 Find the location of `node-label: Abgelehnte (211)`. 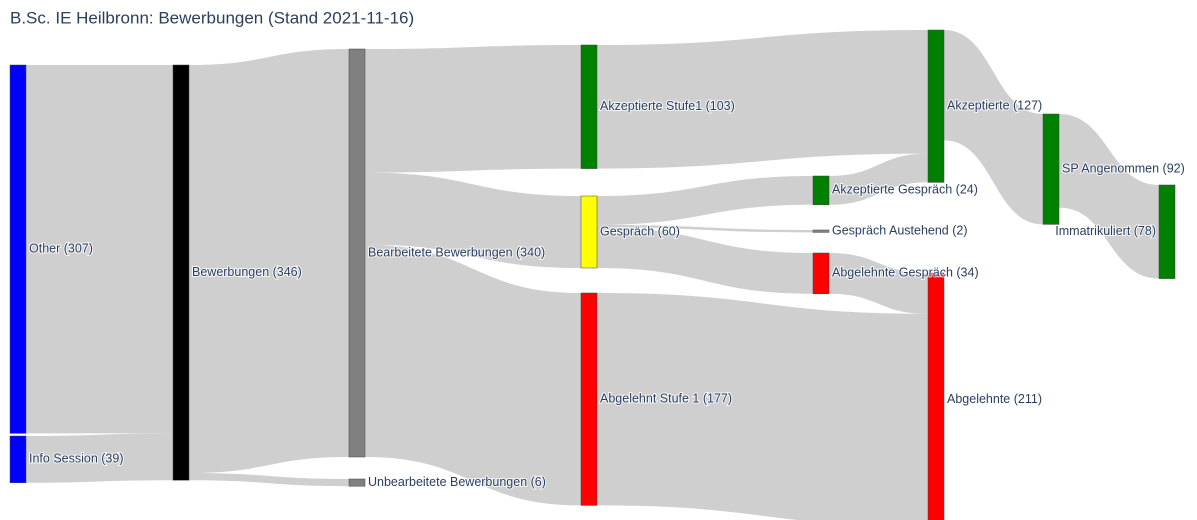

node-label: Abgelehnte (211) is located at coordinates (994, 399).